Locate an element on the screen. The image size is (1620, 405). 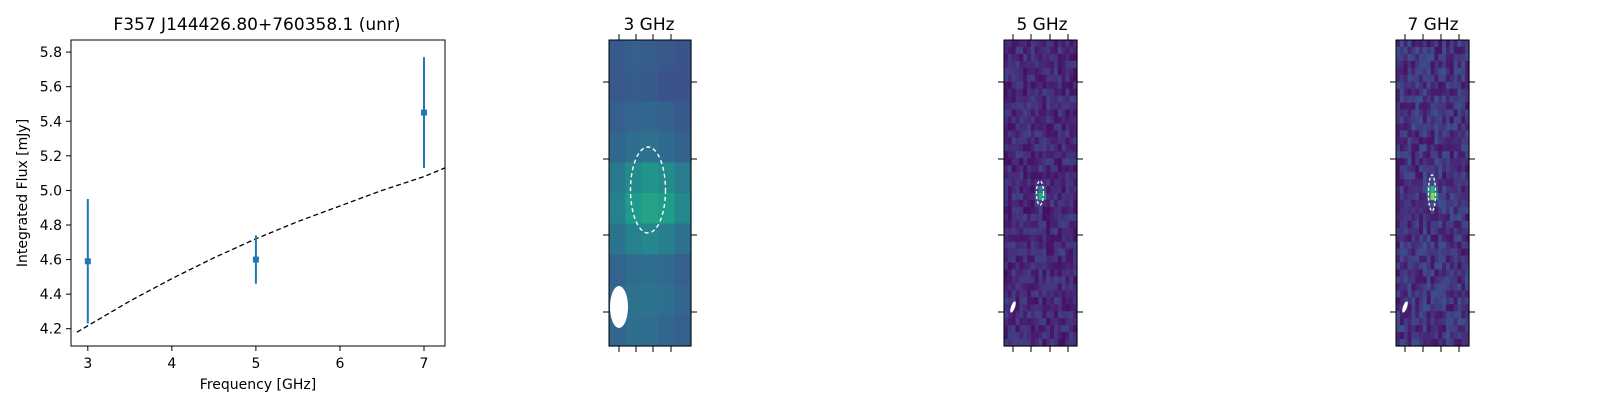
image-3ghz-ticks is located at coordinates (650, 193).